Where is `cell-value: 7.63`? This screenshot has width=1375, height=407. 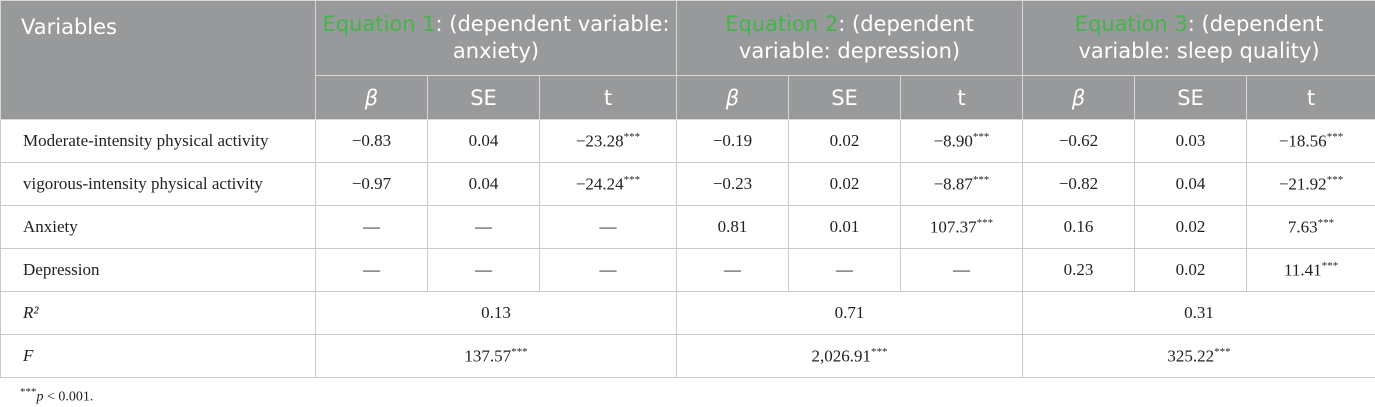 cell-value: 7.63 is located at coordinates (1302, 227).